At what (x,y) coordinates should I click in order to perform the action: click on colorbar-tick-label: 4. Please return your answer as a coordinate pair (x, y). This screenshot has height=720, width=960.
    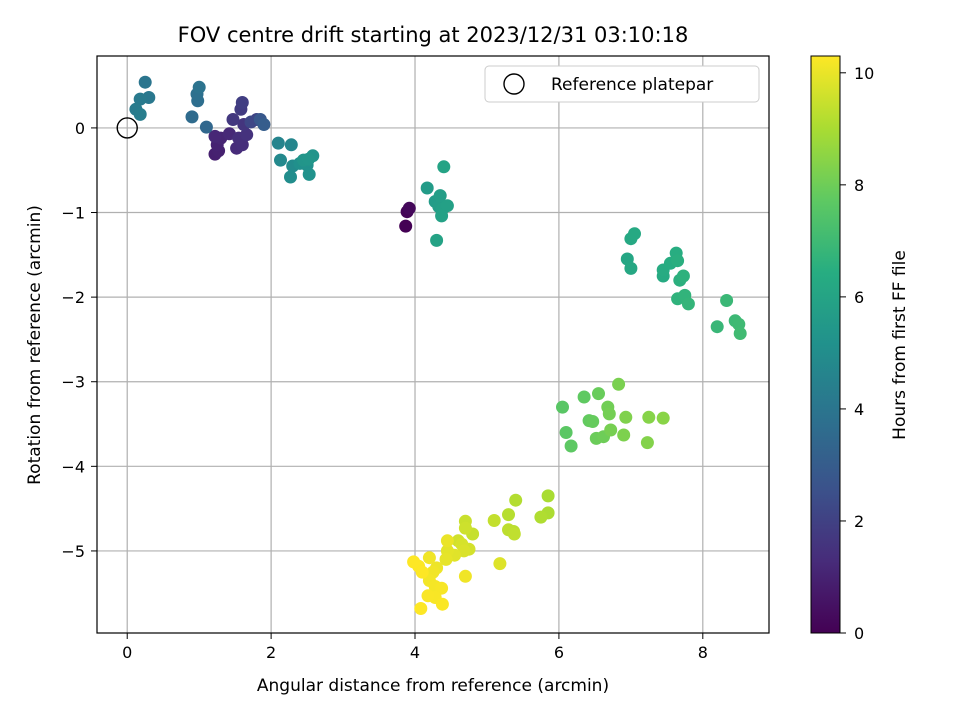
    Looking at the image, I should click on (859, 409).